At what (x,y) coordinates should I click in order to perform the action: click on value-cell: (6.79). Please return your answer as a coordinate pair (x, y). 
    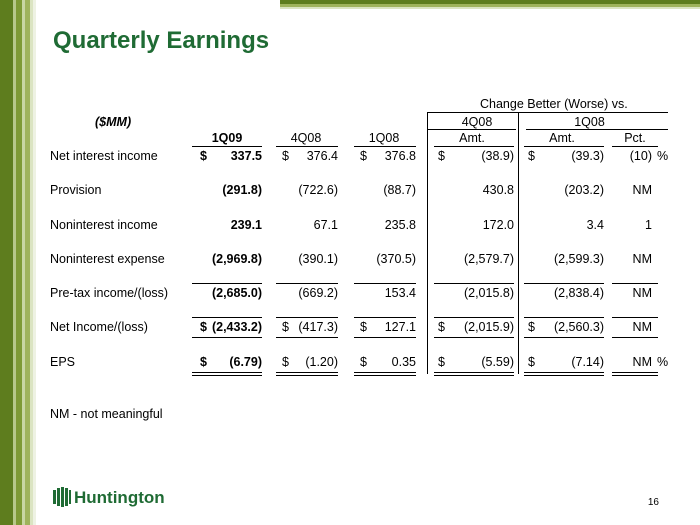
    Looking at the image, I should click on (245, 362).